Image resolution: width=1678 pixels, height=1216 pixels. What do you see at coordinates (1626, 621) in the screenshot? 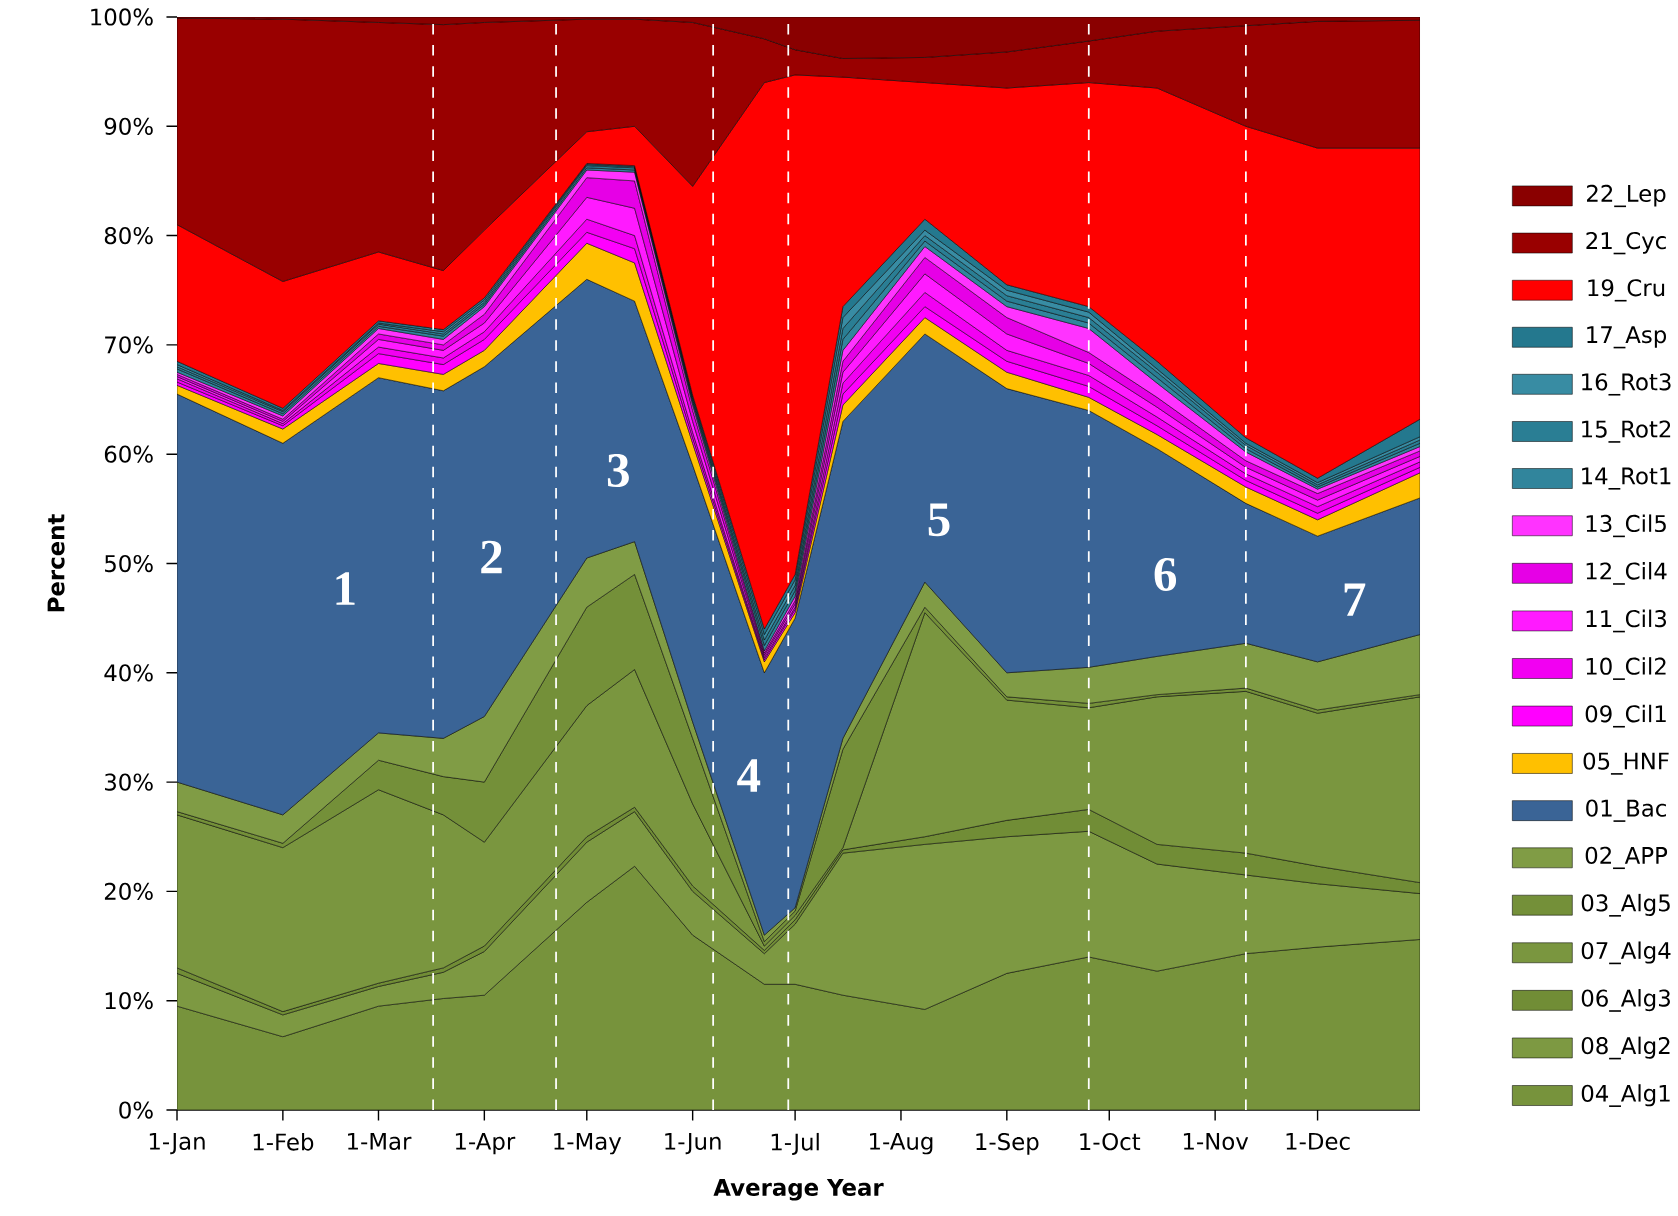
I see `legend-label: 11_Cil3` at bounding box center [1626, 621].